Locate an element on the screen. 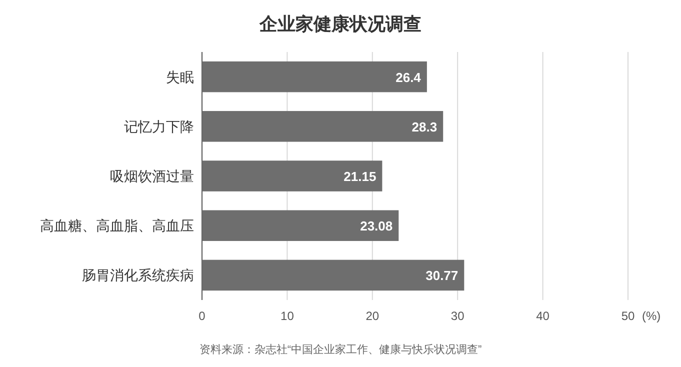  data-label: 26.4 is located at coordinates (409, 77).